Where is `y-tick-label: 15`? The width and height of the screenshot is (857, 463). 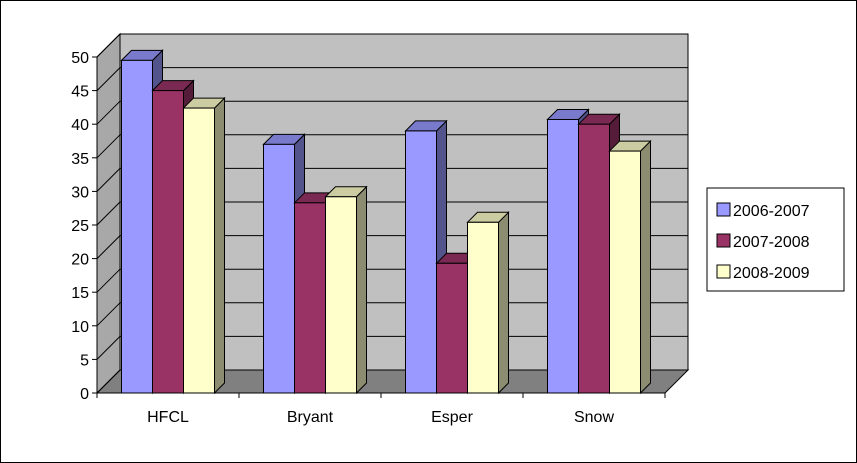
y-tick-label: 15 is located at coordinates (80, 293).